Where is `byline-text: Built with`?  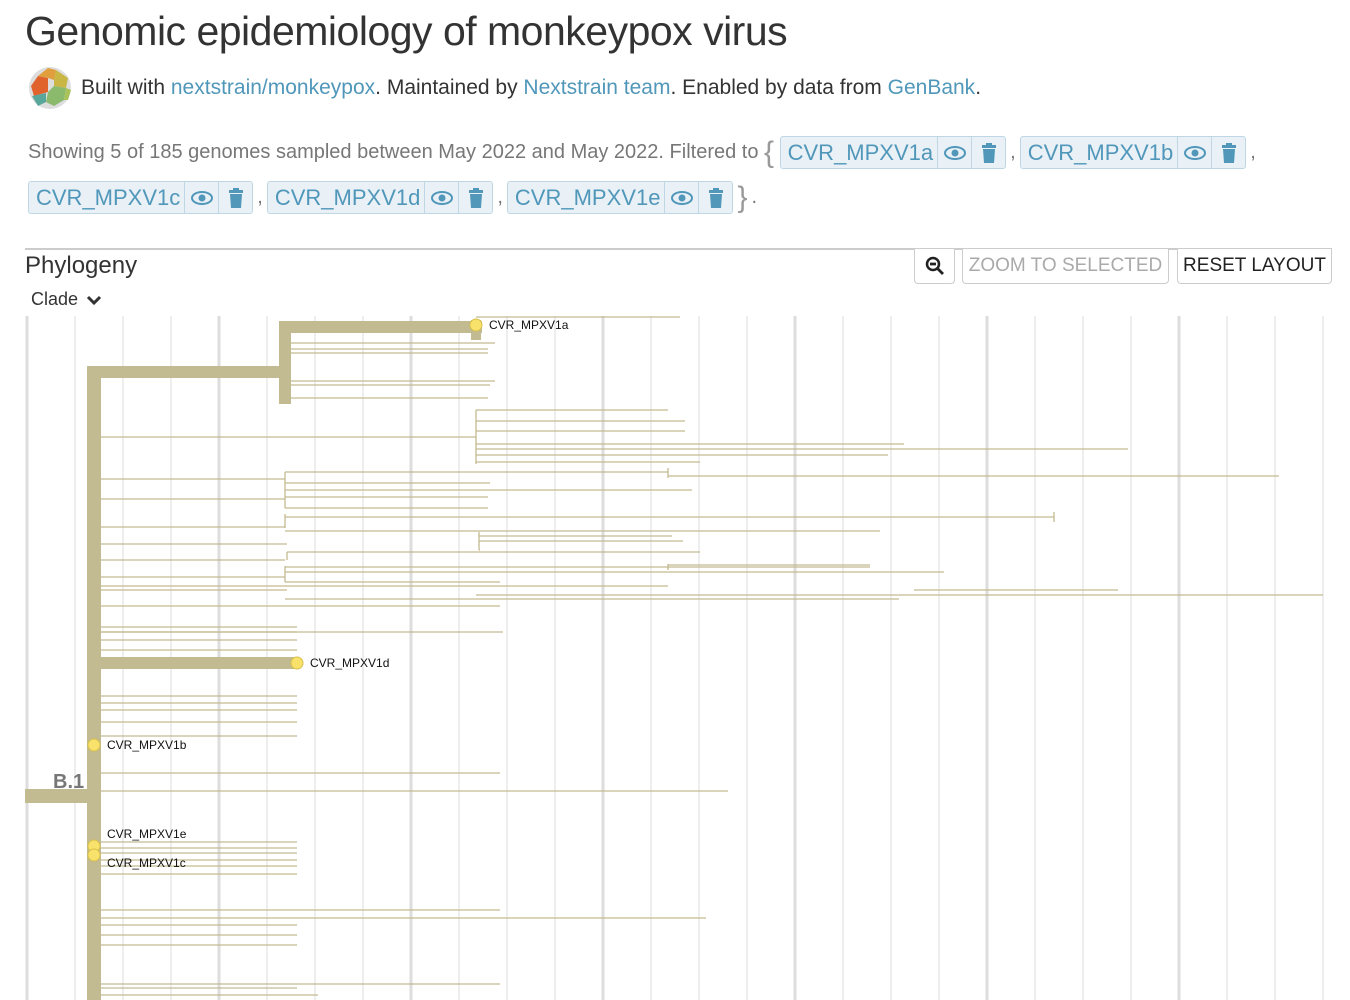
byline-text: Built with is located at coordinates (126, 87).